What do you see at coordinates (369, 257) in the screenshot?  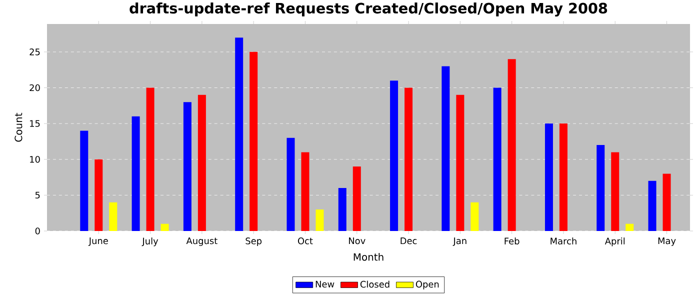 I see `x-axis-title: Month` at bounding box center [369, 257].